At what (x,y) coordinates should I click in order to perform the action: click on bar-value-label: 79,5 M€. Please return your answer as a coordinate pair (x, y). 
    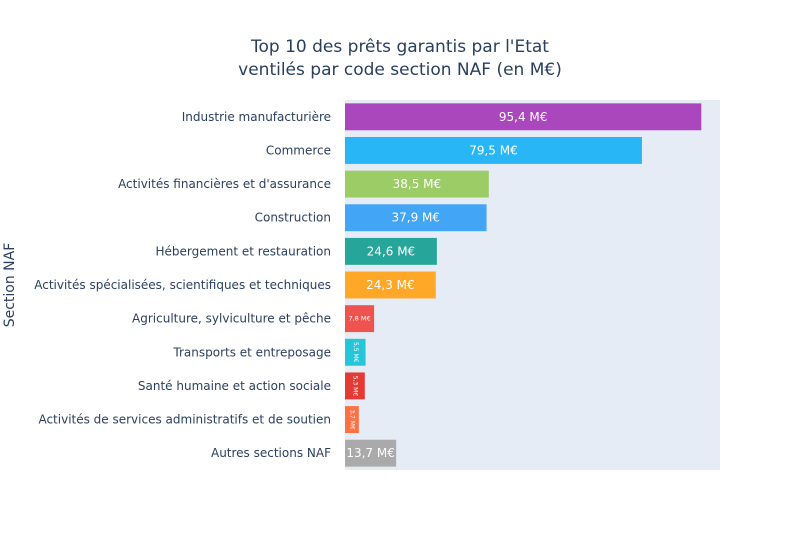
    Looking at the image, I should click on (493, 150).